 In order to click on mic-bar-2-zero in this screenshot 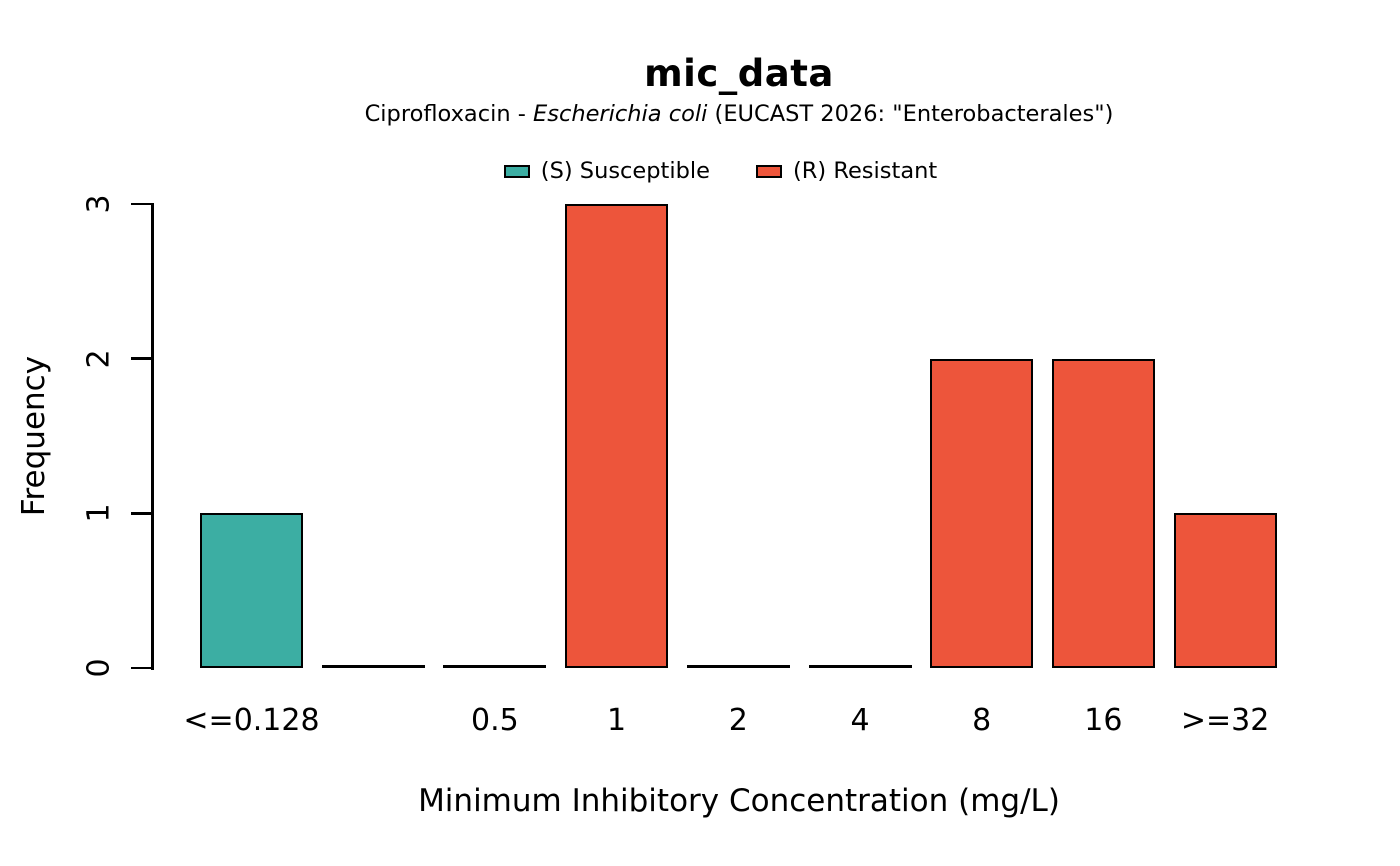, I will do `click(495, 666)`.